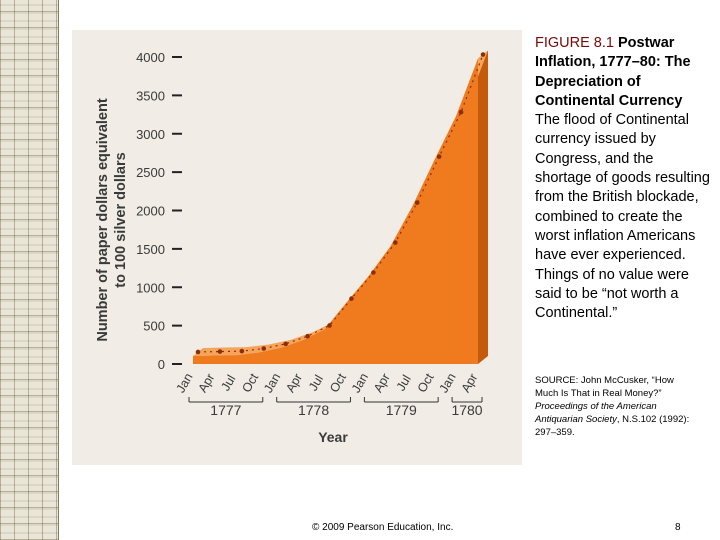 The image size is (720, 540). Describe the element at coordinates (150, 95) in the screenshot. I see `y-tick-label: 3500` at that location.